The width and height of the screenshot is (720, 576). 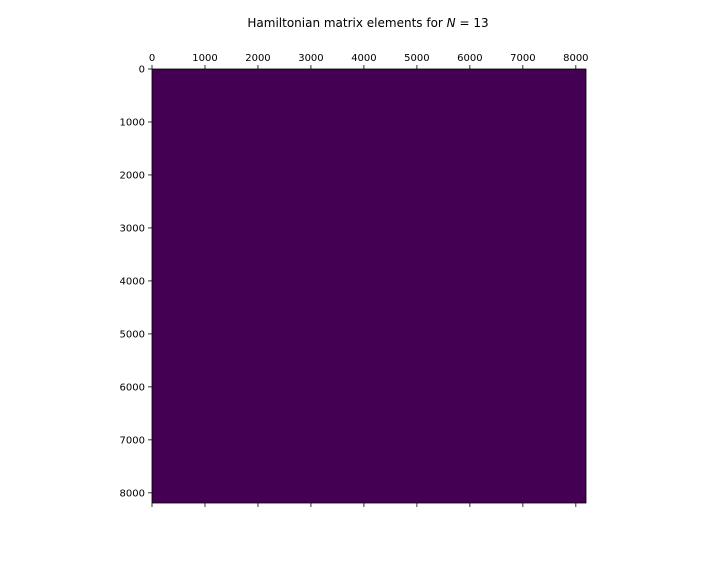 I want to click on y-tick-label: 2000, so click(x=132, y=175).